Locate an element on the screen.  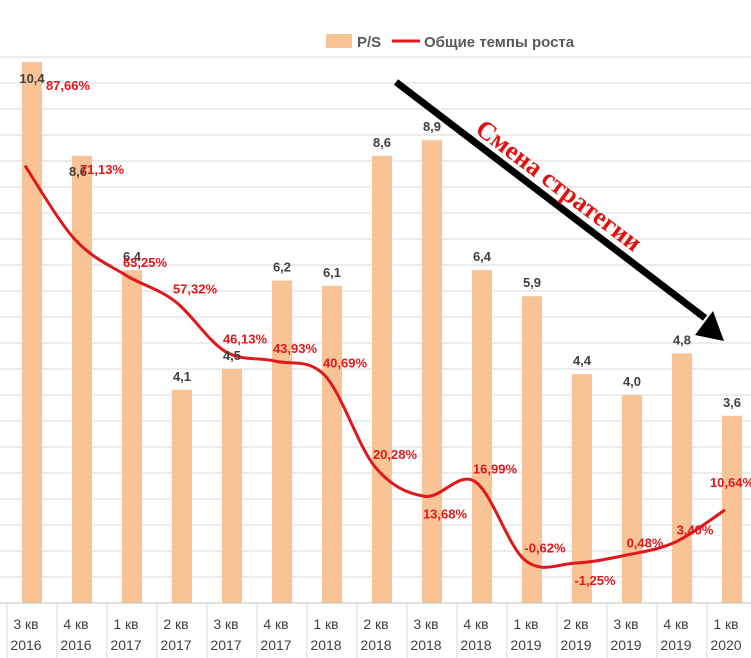
growth-value-label: 20,28% is located at coordinates (395, 454).